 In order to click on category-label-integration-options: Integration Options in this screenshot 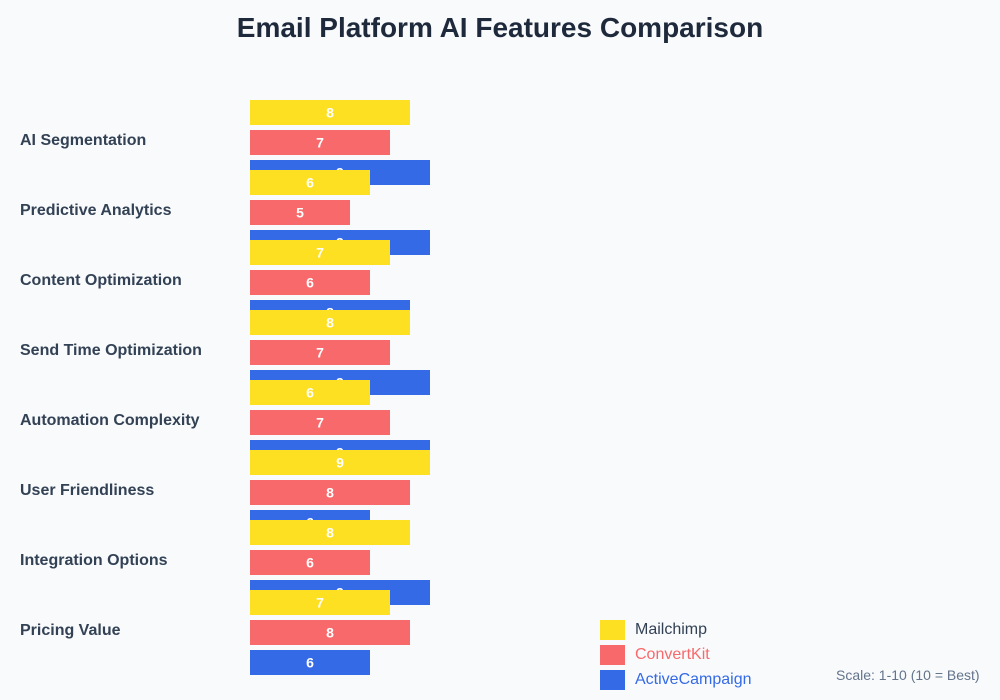, I will do `click(94, 560)`.